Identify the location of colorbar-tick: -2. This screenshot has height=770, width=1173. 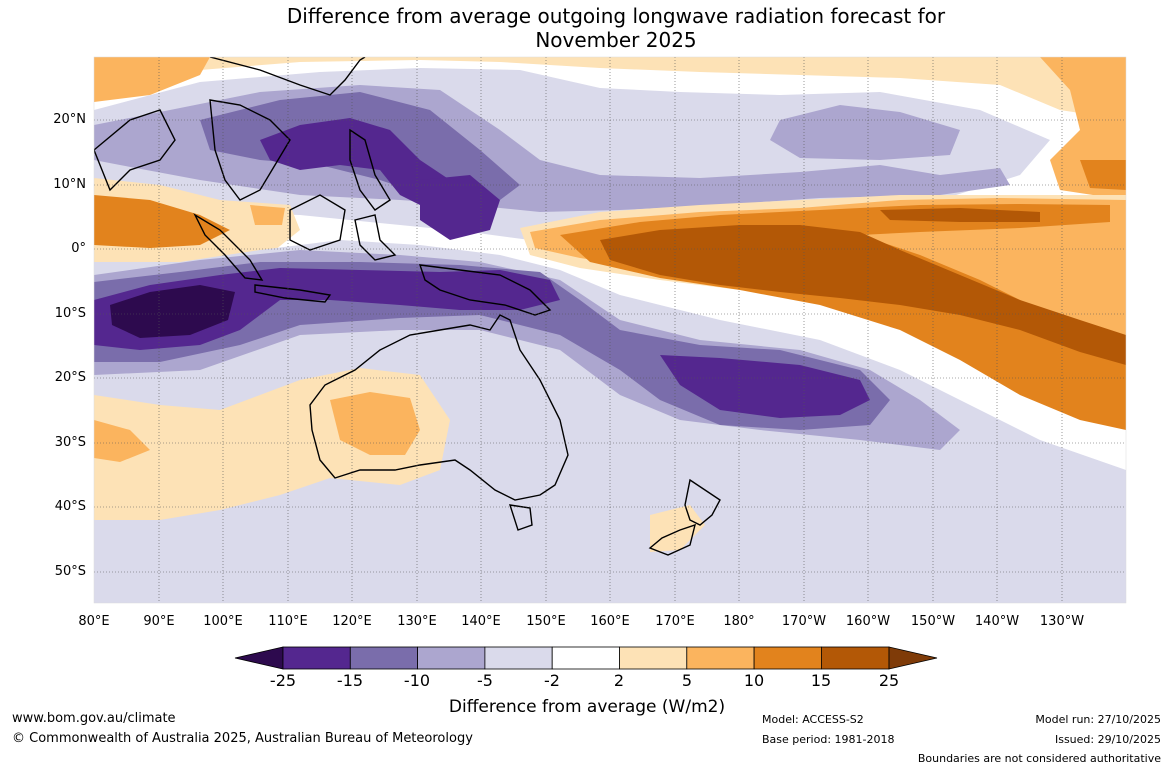
(552, 680).